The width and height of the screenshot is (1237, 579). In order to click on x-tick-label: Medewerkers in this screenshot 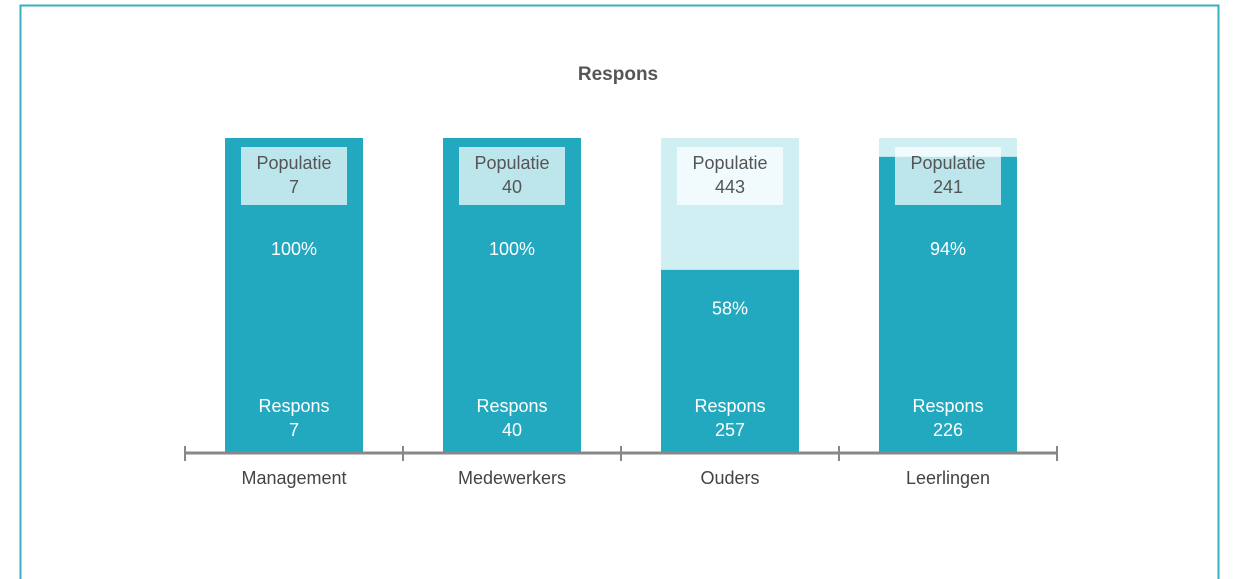, I will do `click(512, 478)`.